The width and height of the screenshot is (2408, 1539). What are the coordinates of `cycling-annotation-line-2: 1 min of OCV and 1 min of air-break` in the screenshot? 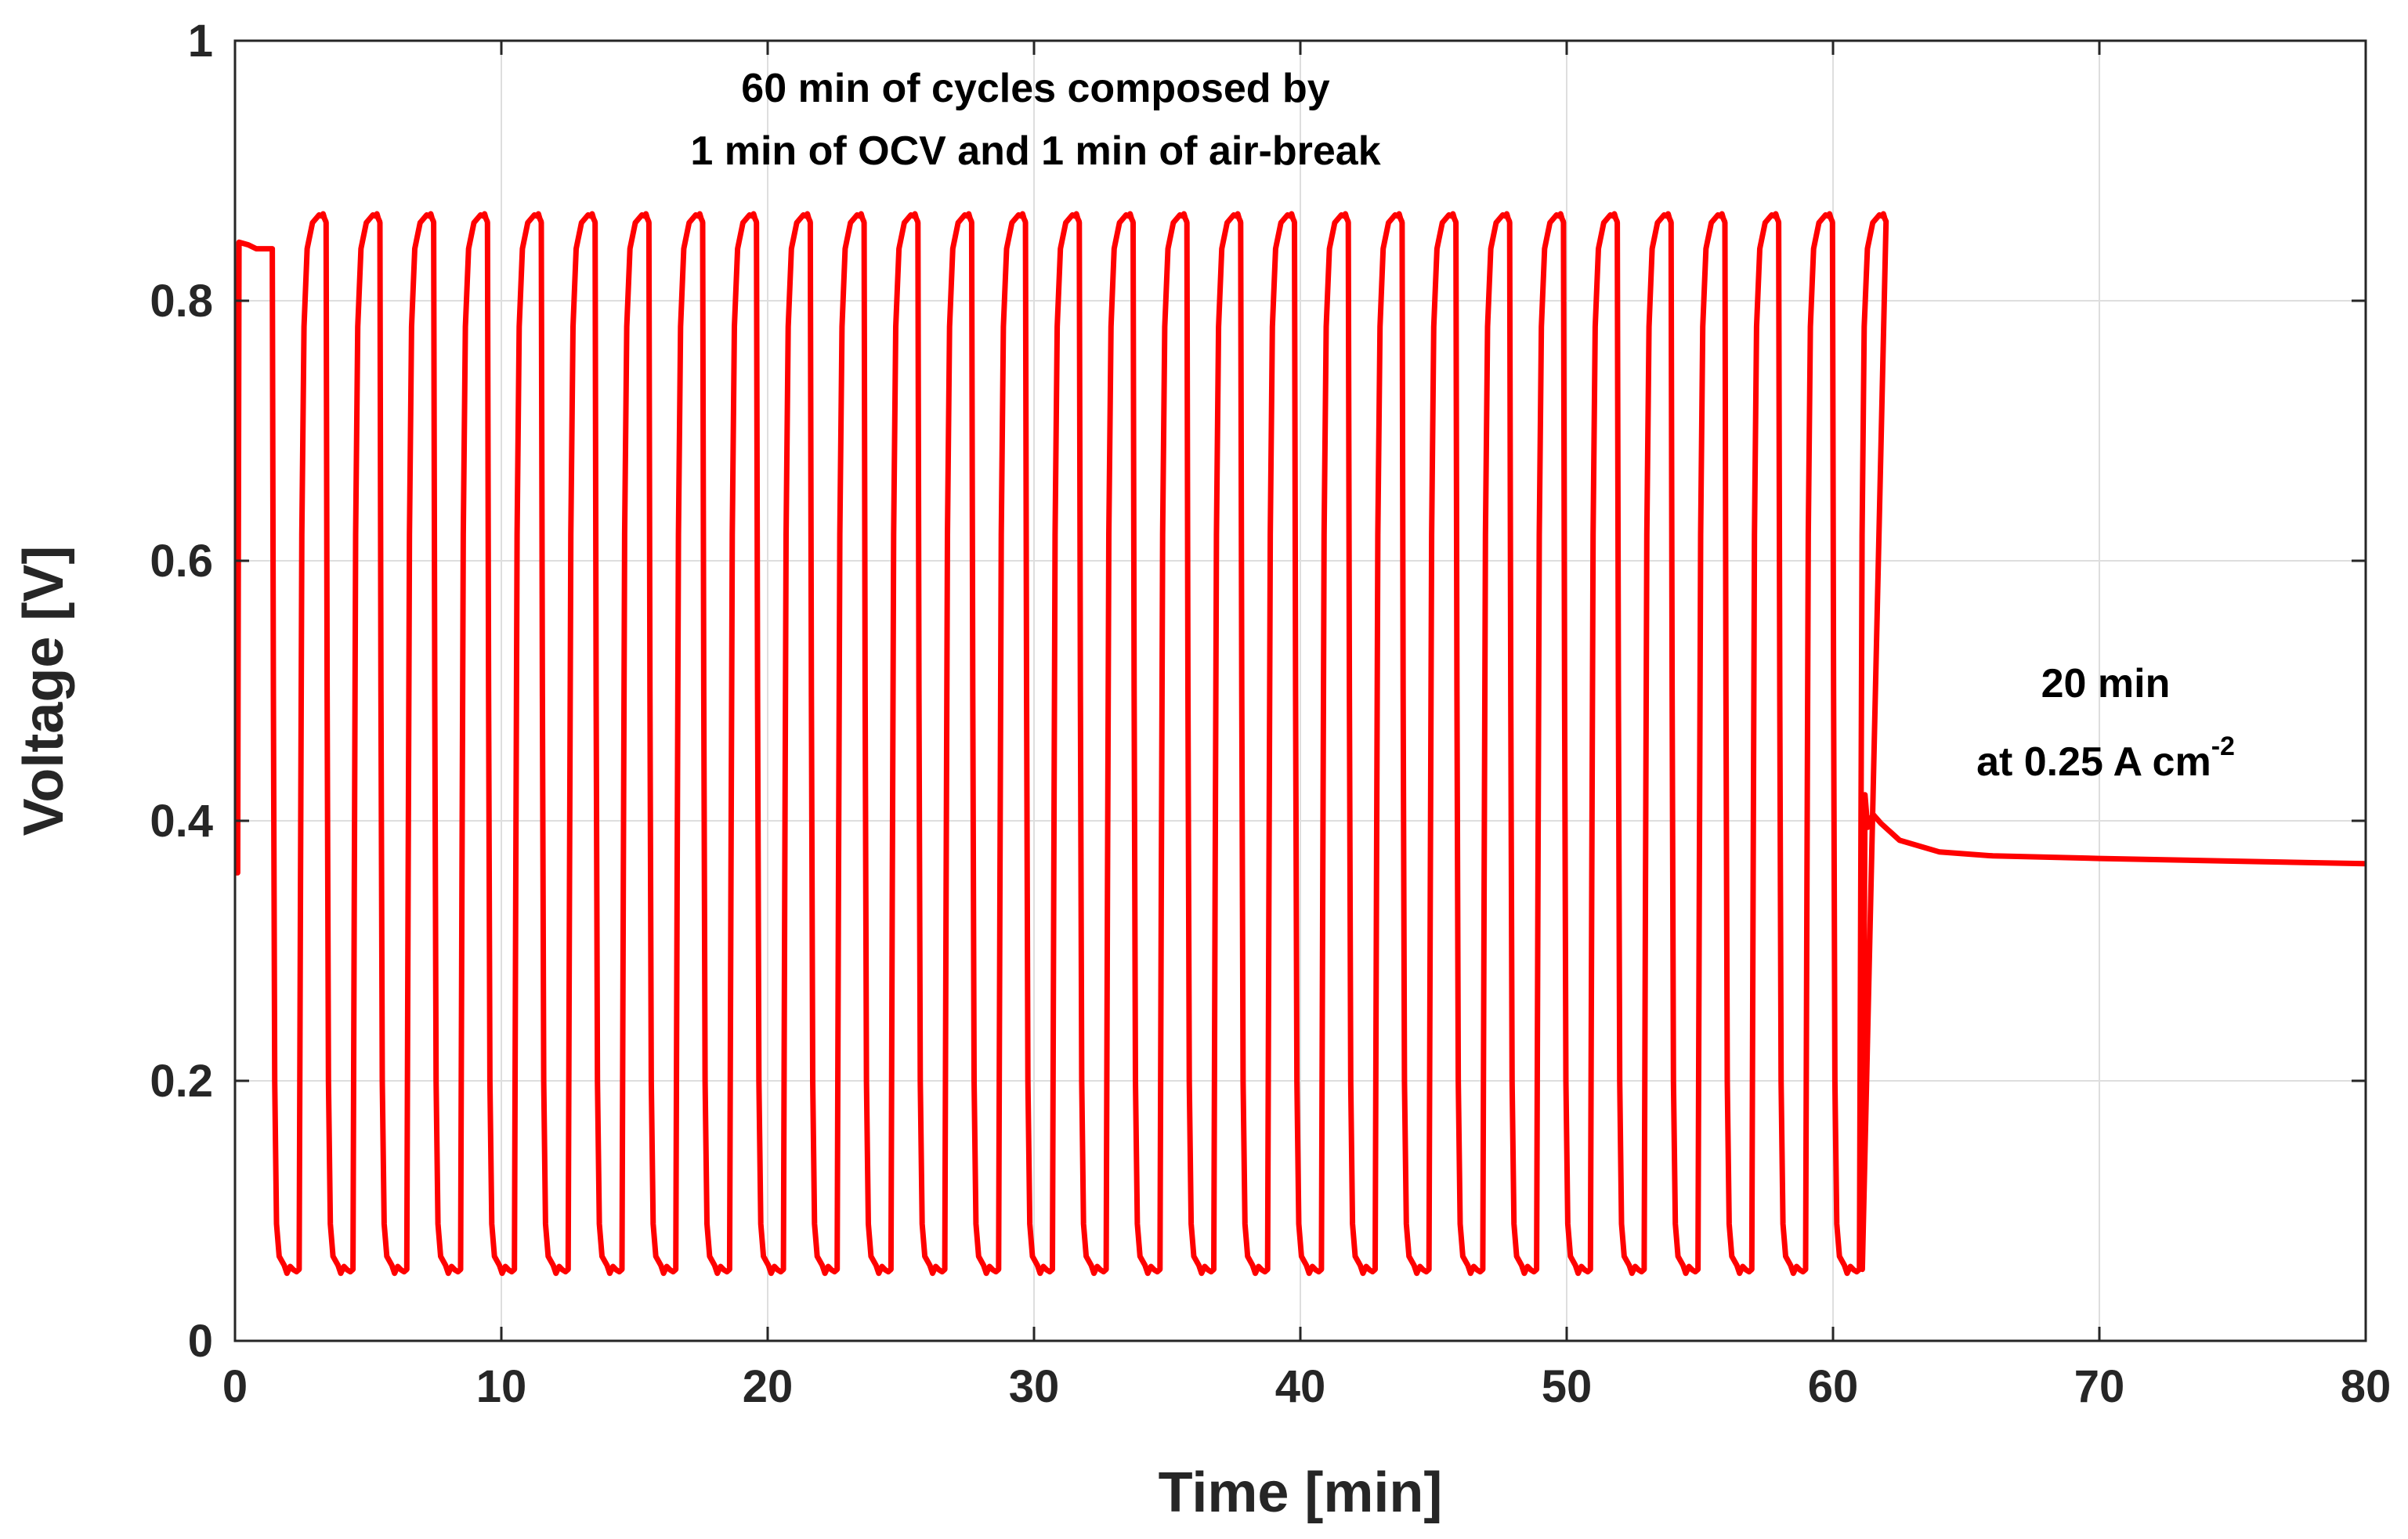 It's located at (1035, 151).